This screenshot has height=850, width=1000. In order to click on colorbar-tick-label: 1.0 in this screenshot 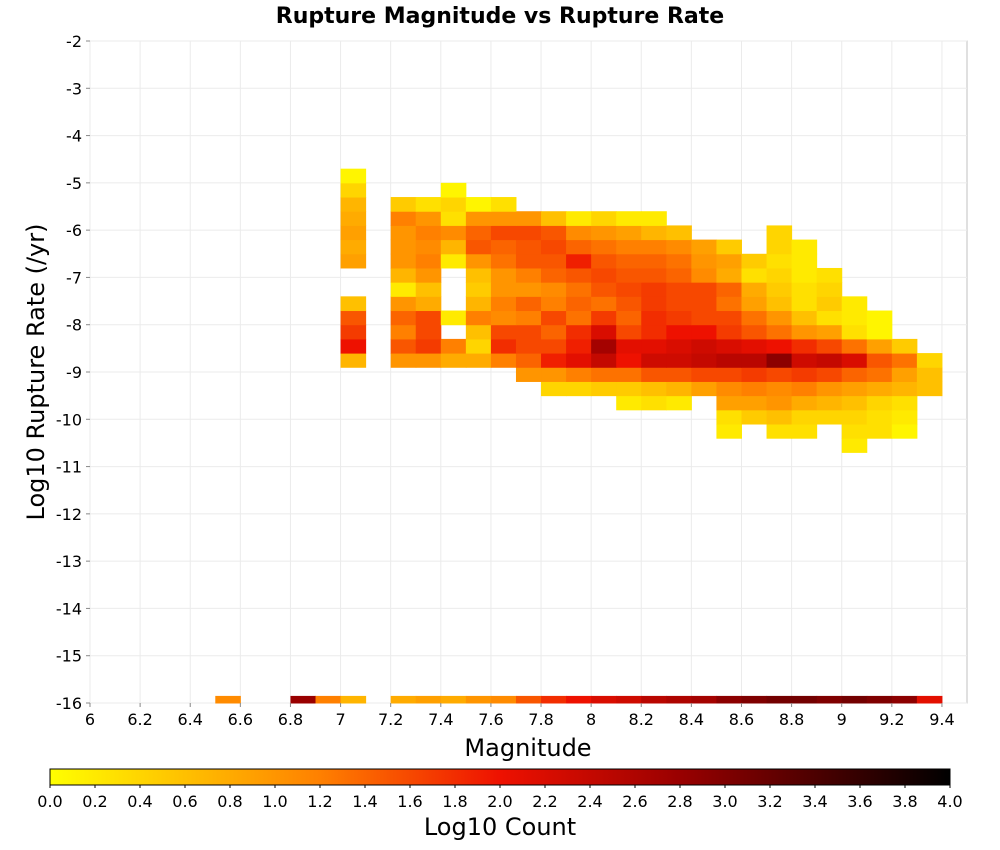, I will do `click(274, 801)`.